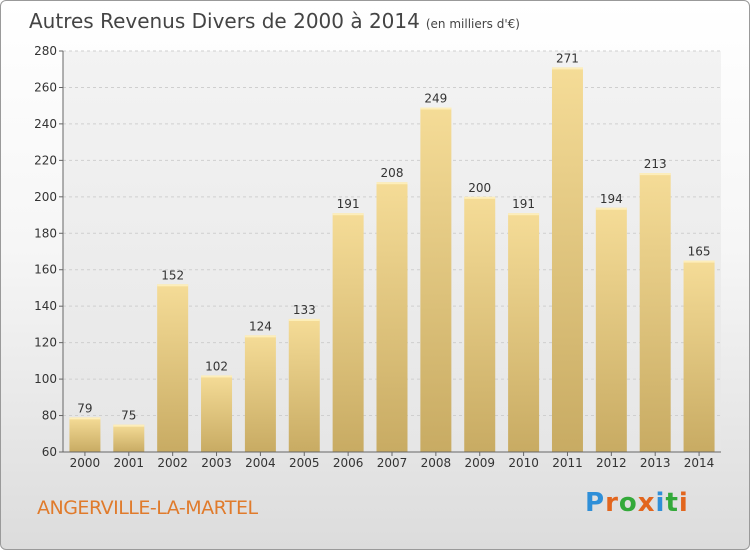  What do you see at coordinates (436, 463) in the screenshot?
I see `x-tick-label: 2008` at bounding box center [436, 463].